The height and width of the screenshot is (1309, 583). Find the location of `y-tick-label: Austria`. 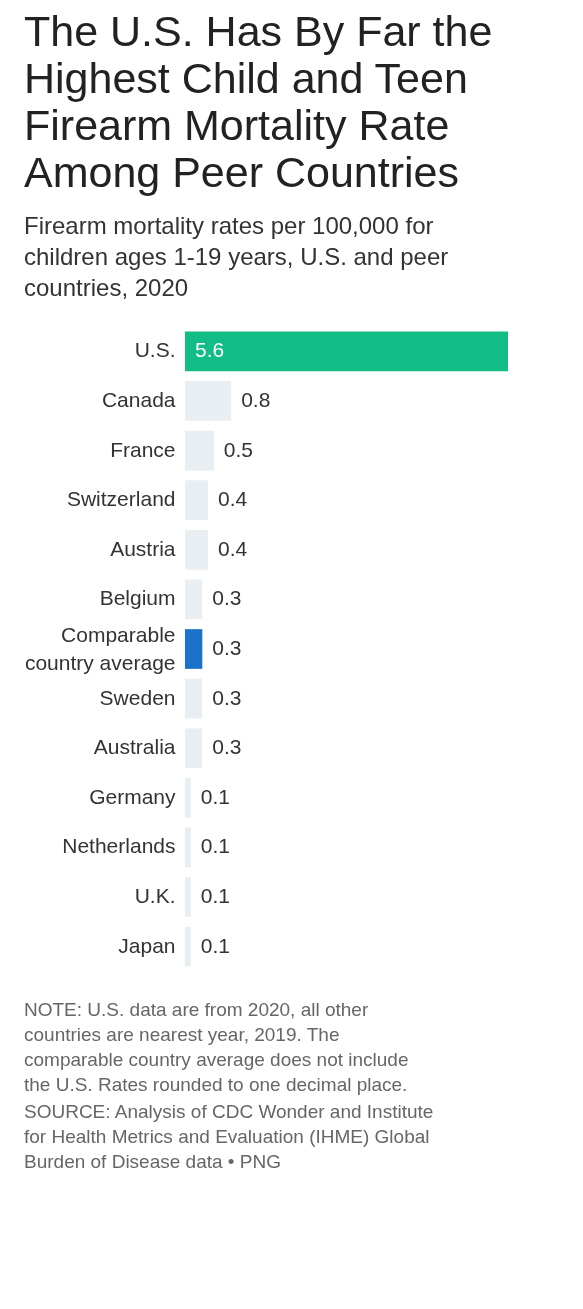

y-tick-label: Austria is located at coordinates (143, 548).